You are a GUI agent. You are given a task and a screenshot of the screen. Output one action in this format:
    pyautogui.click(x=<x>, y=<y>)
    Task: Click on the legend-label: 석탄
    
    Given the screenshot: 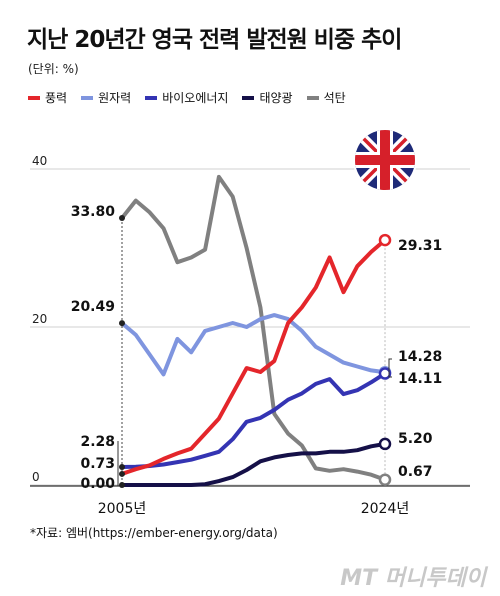 What is the action you would take?
    pyautogui.click(x=334, y=98)
    